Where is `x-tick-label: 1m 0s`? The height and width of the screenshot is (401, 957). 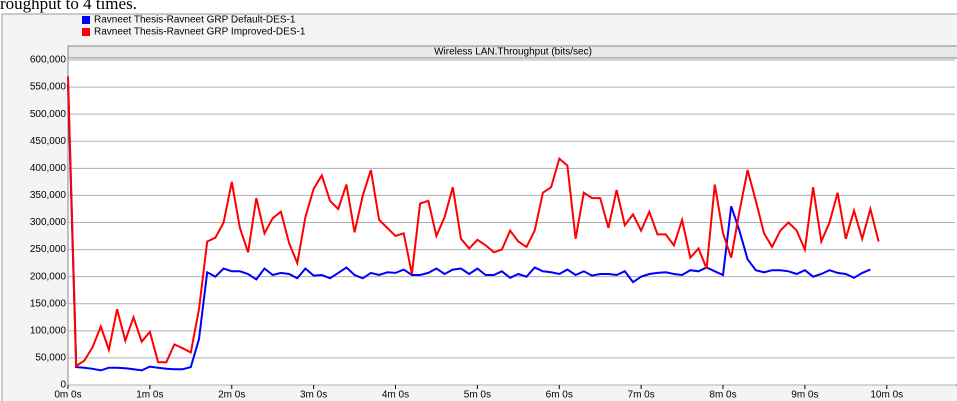
x-tick-label: 1m 0s is located at coordinates (149, 395).